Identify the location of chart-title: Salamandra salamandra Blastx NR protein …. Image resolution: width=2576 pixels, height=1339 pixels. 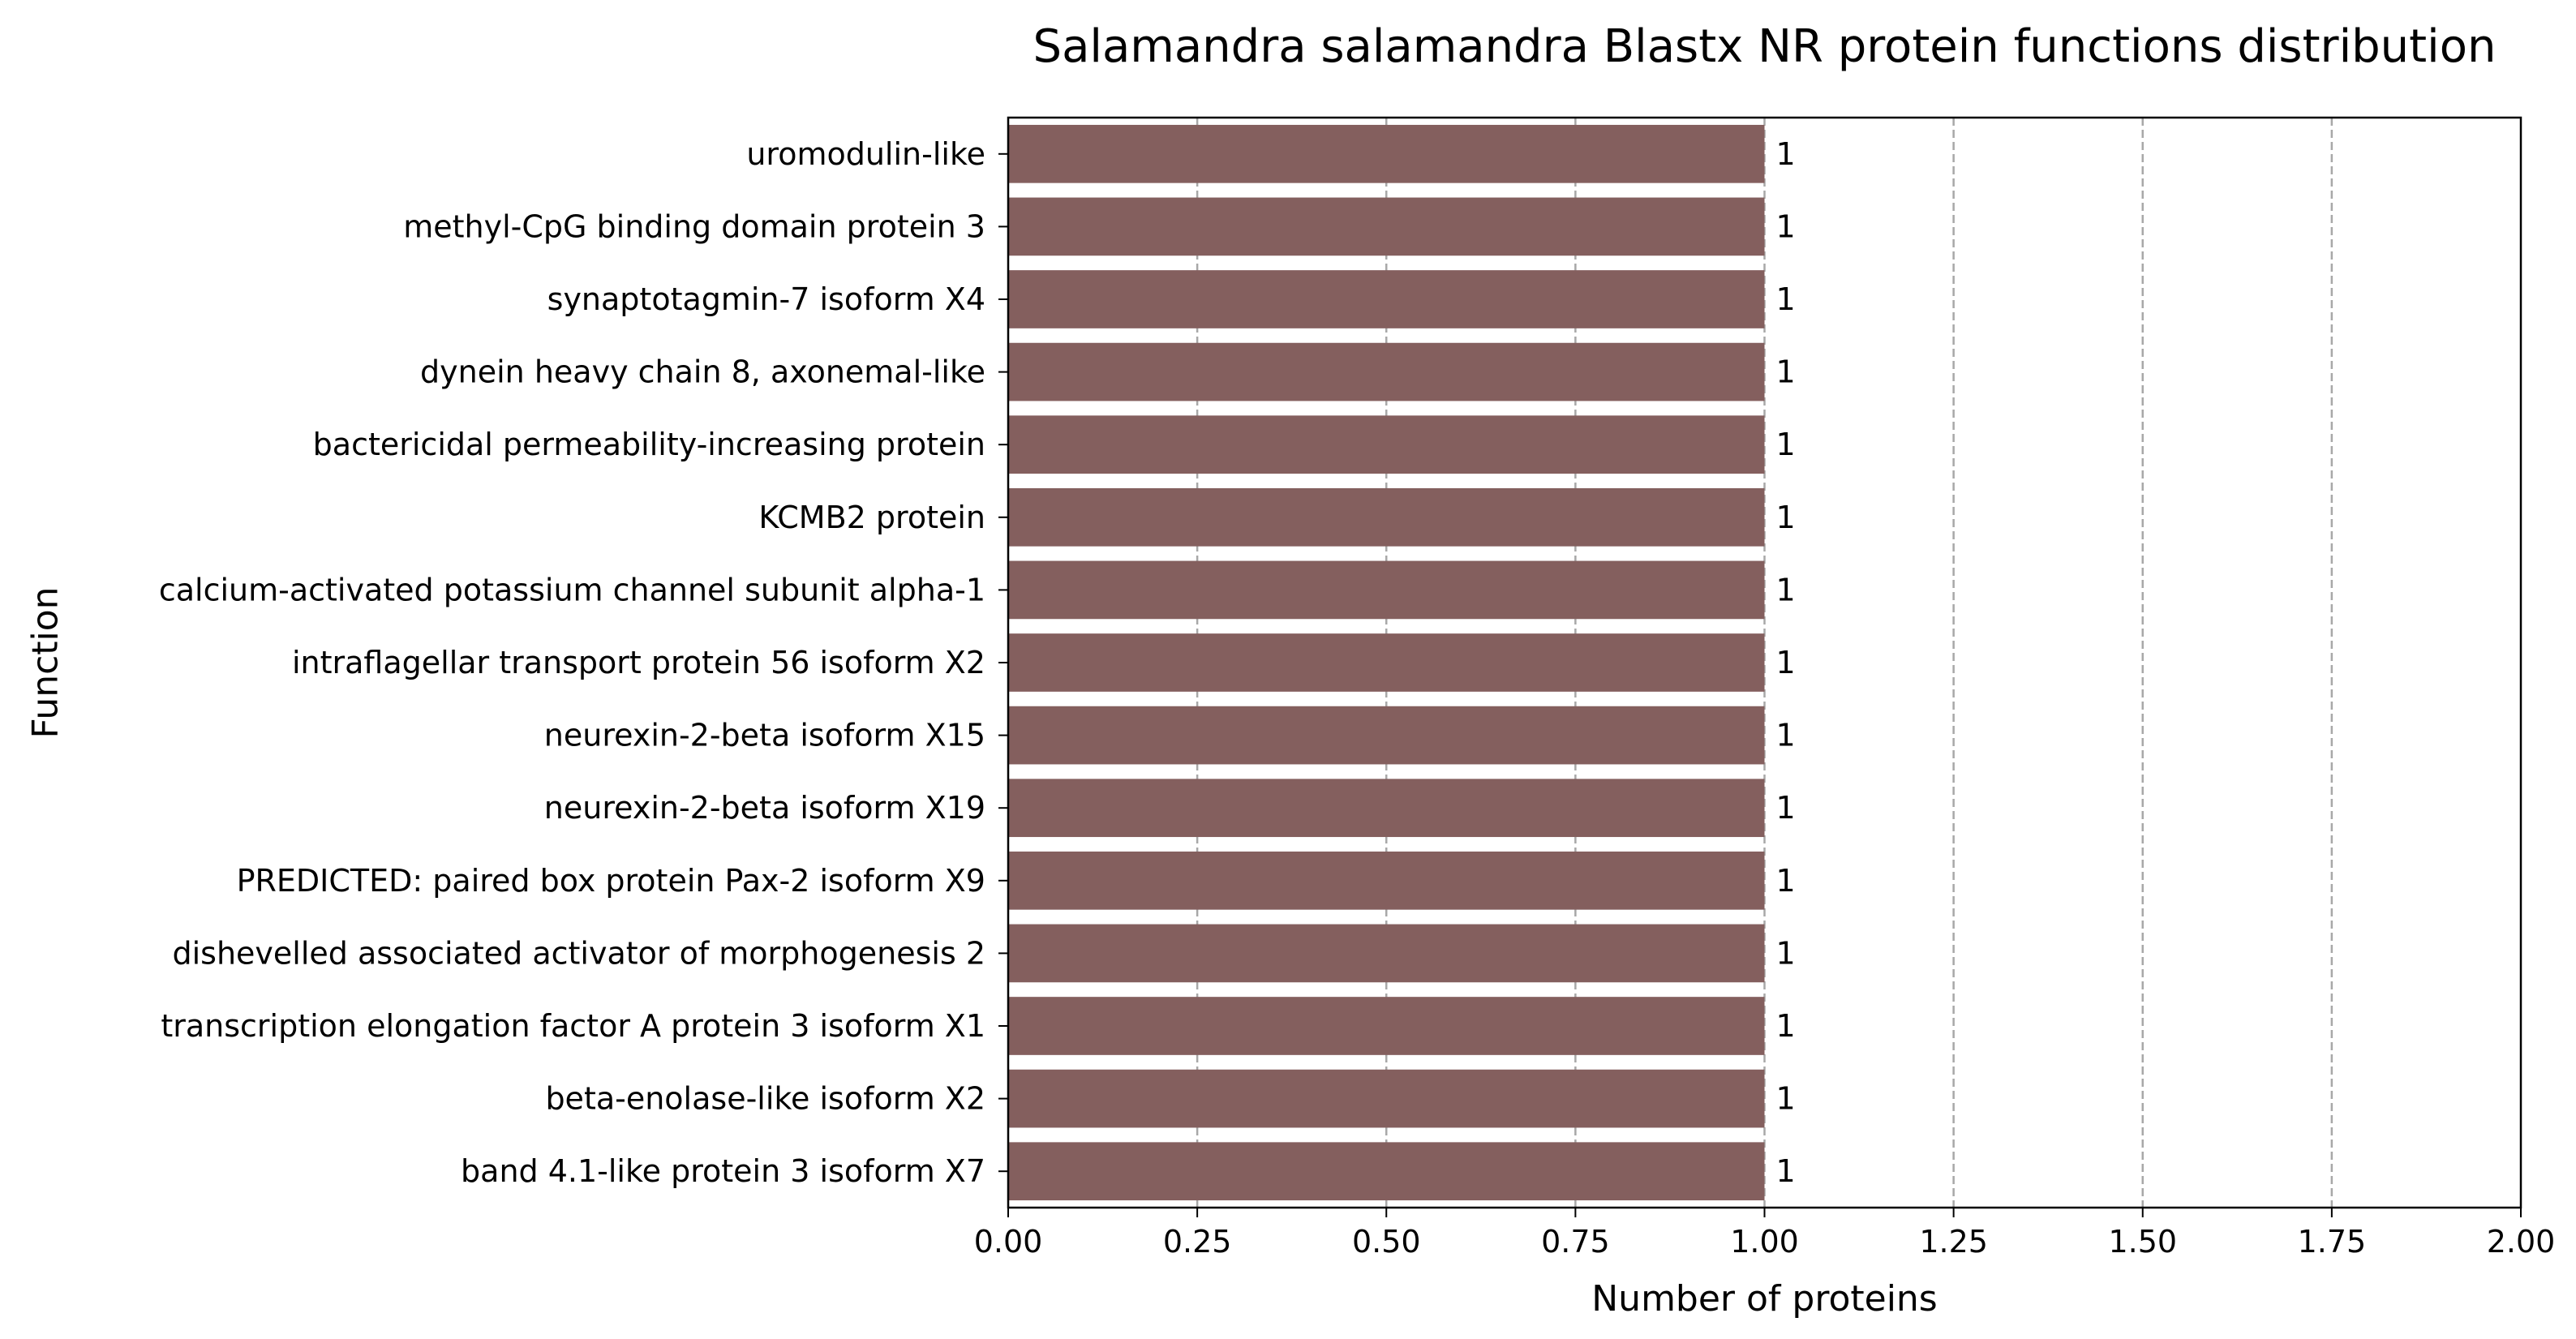
(1765, 46).